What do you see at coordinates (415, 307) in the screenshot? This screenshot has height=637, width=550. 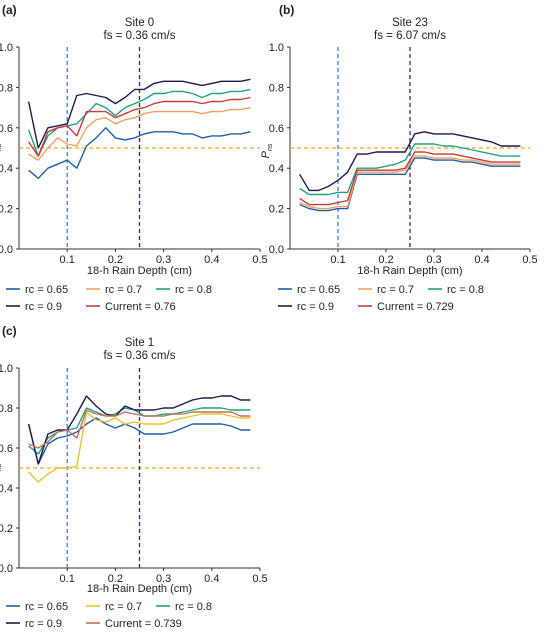 I see `legend-label: Current = 0.729` at bounding box center [415, 307].